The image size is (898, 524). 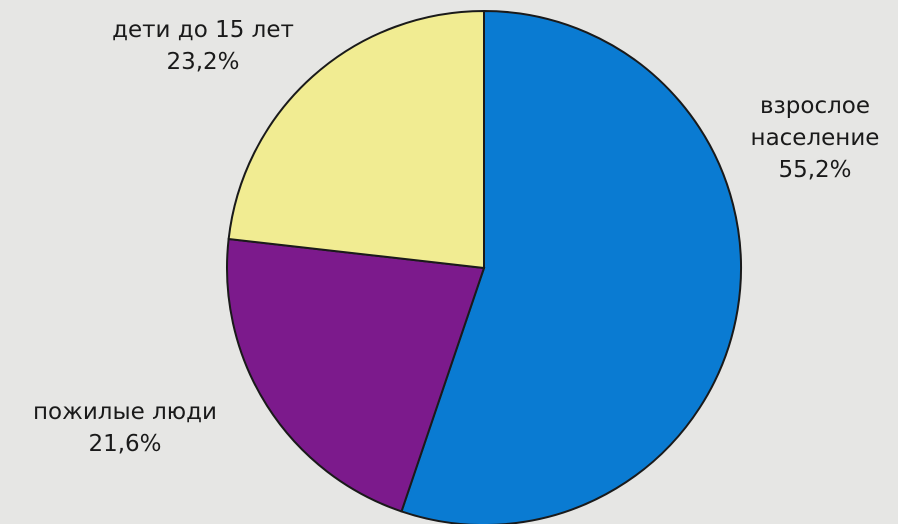 I want to click on value-label: 21,6%, so click(x=125, y=444).